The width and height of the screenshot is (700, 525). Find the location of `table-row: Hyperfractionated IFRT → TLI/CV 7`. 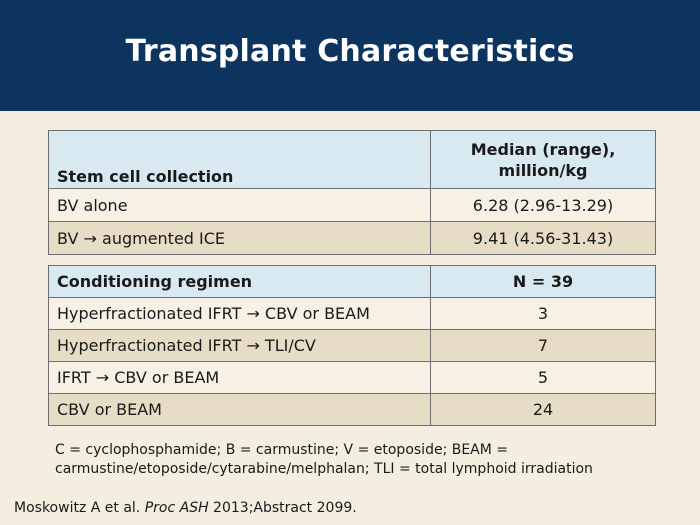

table-row: Hyperfractionated IFRT → TLI/CV 7 is located at coordinates (352, 345).